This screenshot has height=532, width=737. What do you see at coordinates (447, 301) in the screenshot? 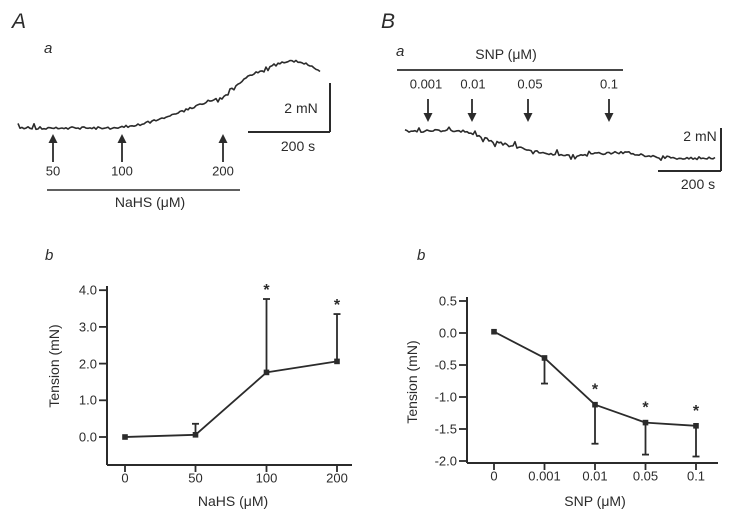
I see `snp-chart-y-tick-label: 0.5` at bounding box center [447, 301].